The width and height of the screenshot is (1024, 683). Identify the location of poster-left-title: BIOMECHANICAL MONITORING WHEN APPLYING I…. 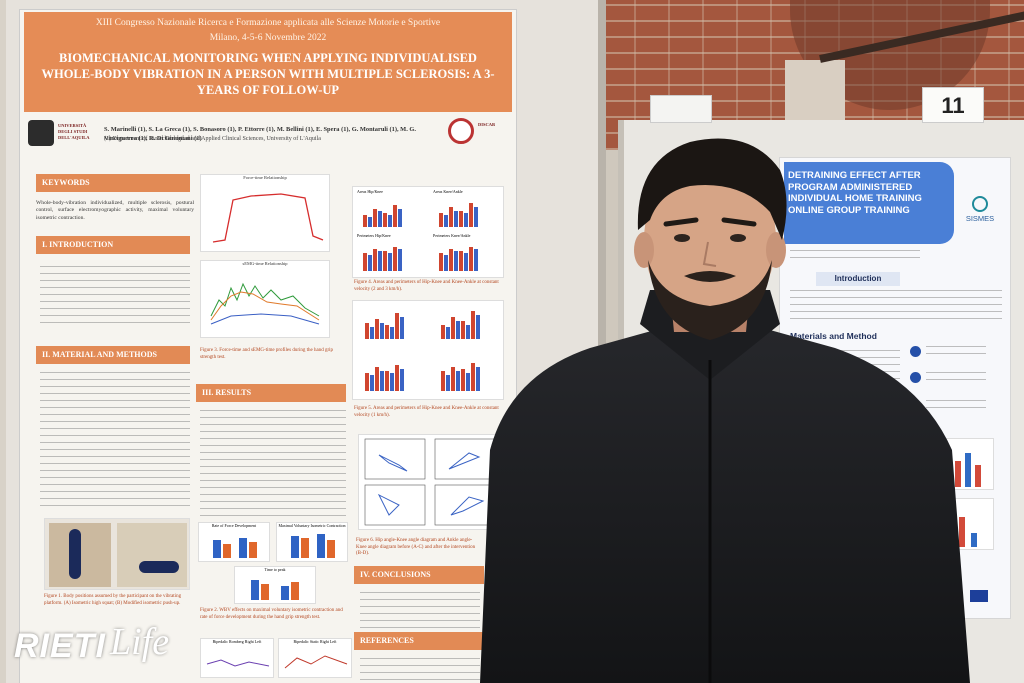
(268, 74).